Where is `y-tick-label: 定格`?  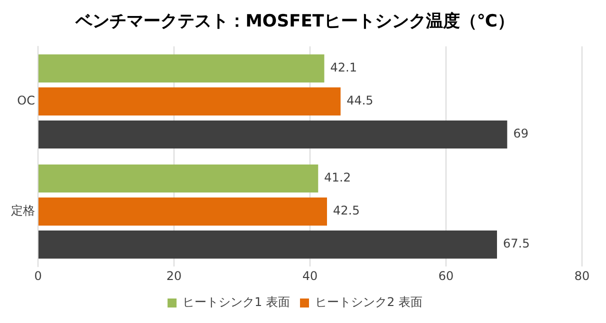 y-tick-label: 定格 is located at coordinates (23, 211).